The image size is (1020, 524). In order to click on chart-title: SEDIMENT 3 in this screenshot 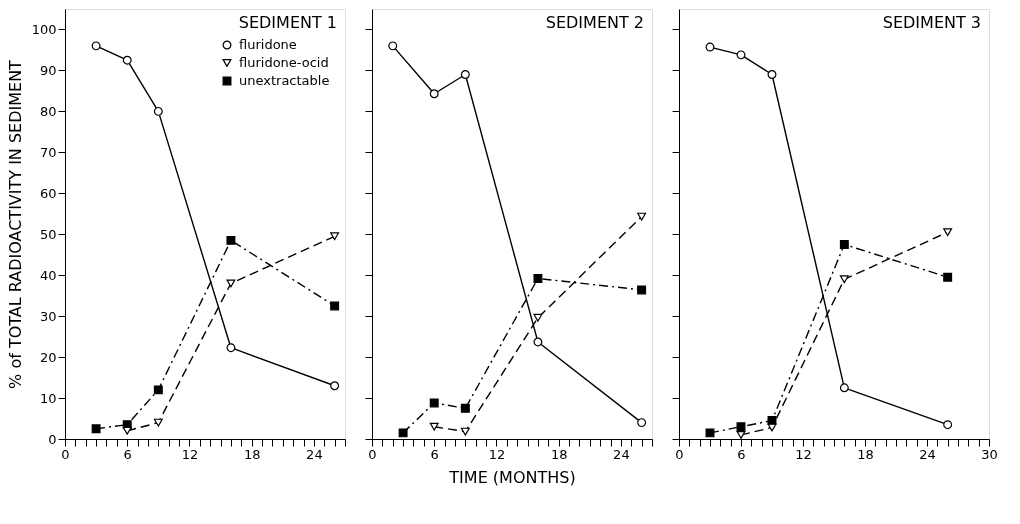, I will do `click(931, 22)`.